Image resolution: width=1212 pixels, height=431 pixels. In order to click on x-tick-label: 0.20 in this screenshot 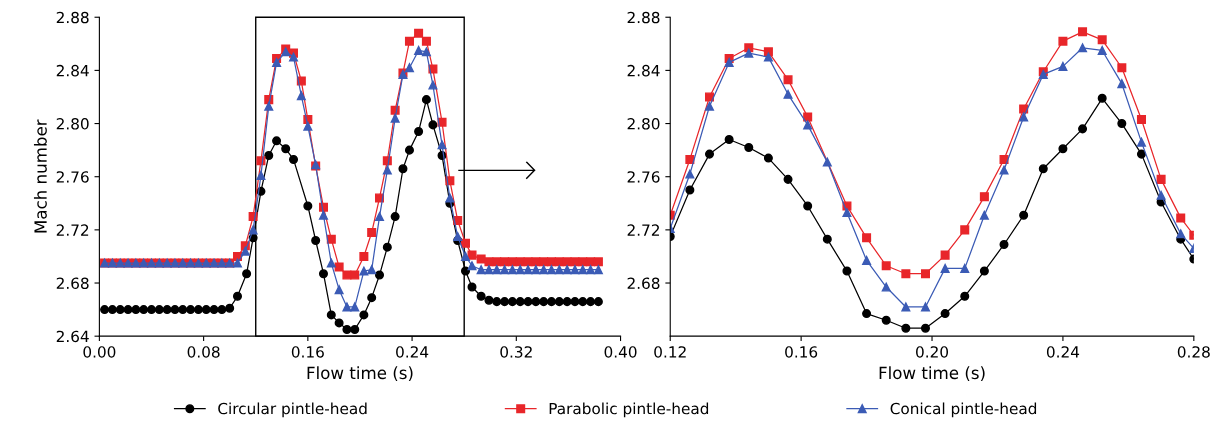, I will do `click(932, 352)`.